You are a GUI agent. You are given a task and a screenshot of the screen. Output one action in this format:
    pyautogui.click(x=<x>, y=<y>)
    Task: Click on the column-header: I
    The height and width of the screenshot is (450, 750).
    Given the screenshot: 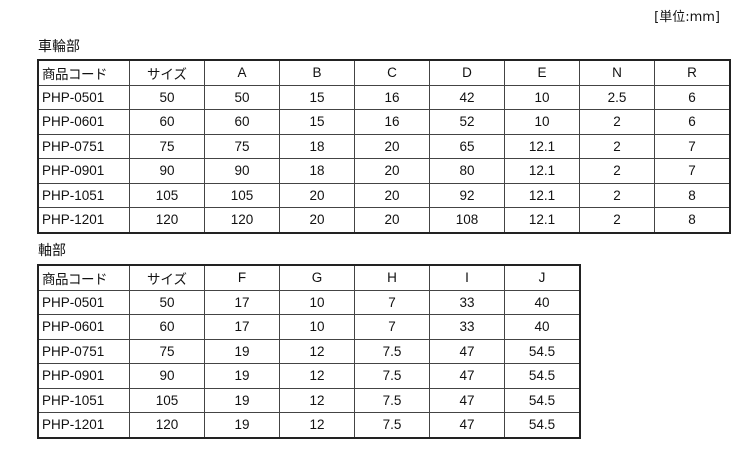 What is the action you would take?
    pyautogui.click(x=467, y=277)
    